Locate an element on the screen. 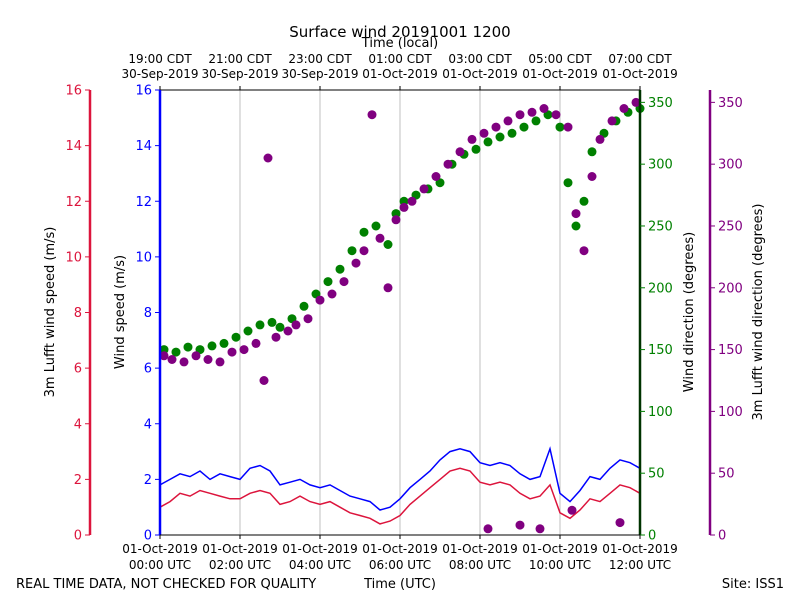 The height and width of the screenshot is (600, 800). lufft-speed-tick-label: 10 is located at coordinates (73, 257).